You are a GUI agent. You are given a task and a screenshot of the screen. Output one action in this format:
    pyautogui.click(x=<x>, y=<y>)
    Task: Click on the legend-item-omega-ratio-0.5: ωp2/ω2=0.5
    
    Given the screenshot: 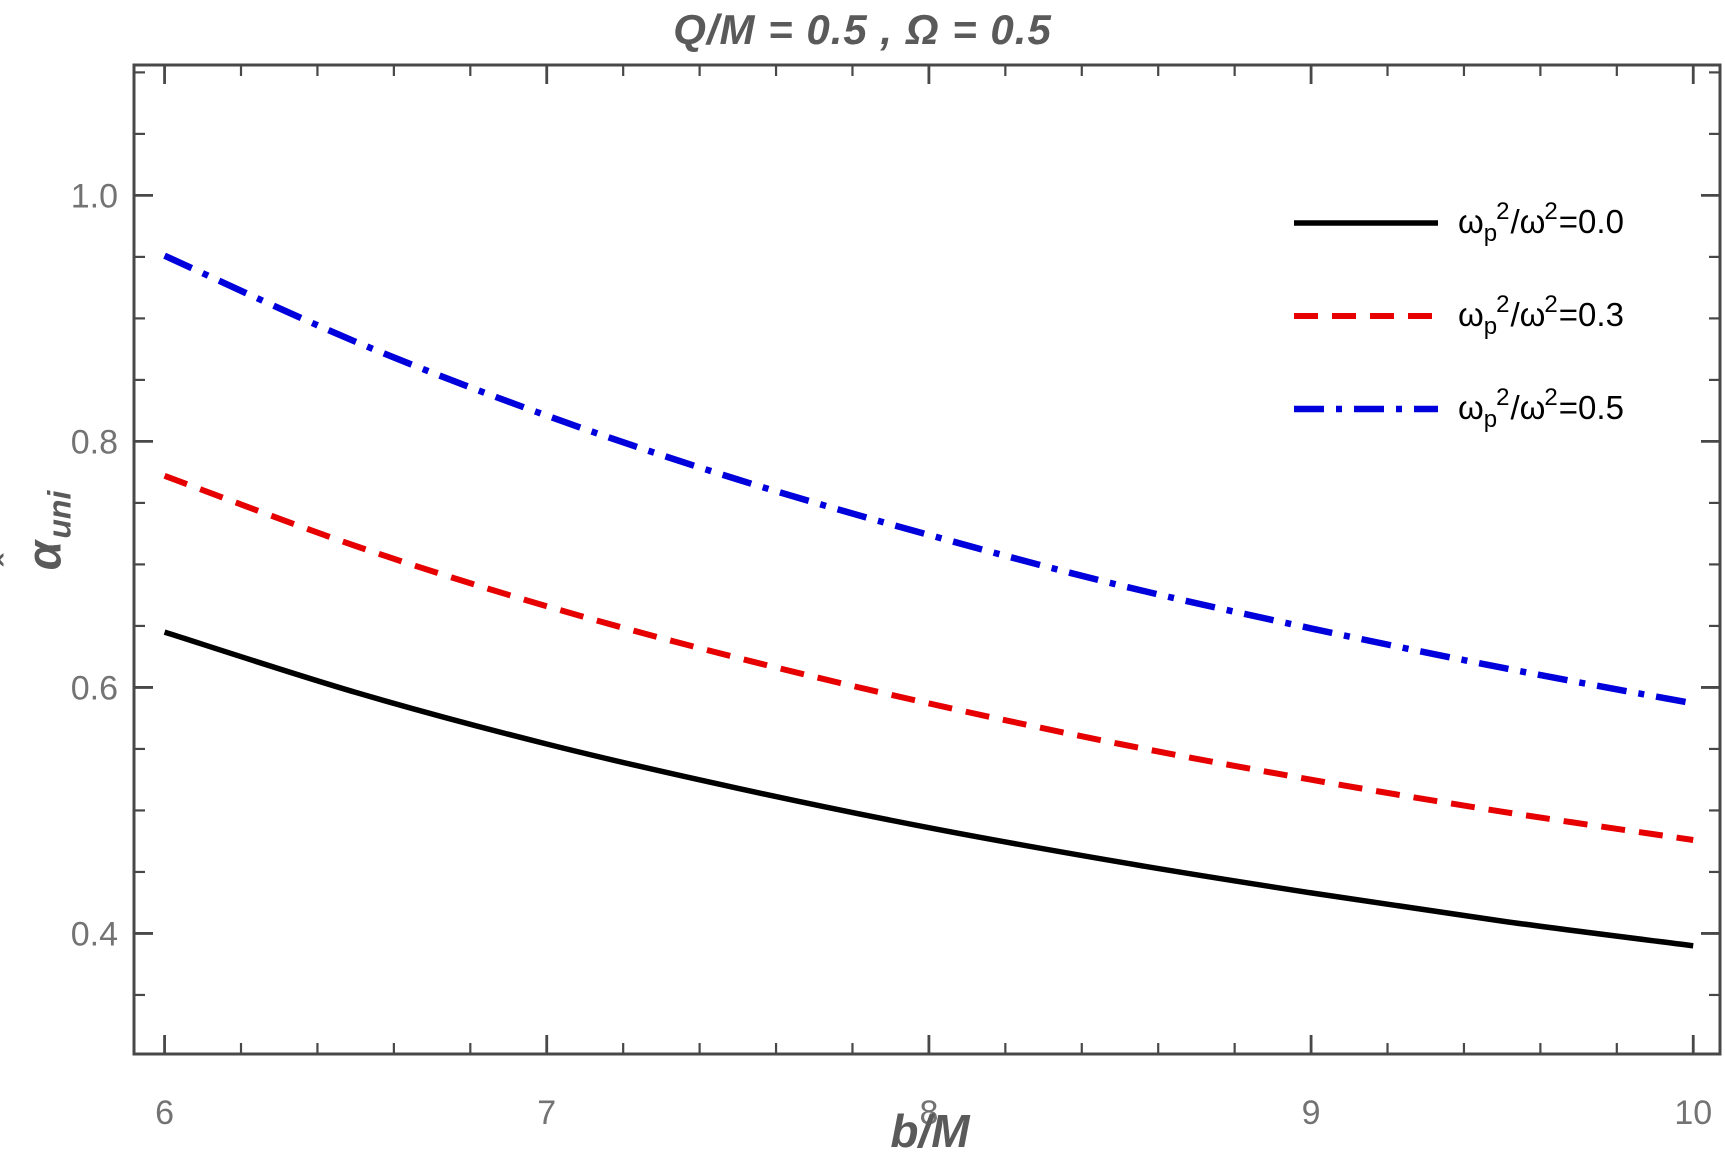 What is the action you would take?
    pyautogui.click(x=1505, y=408)
    